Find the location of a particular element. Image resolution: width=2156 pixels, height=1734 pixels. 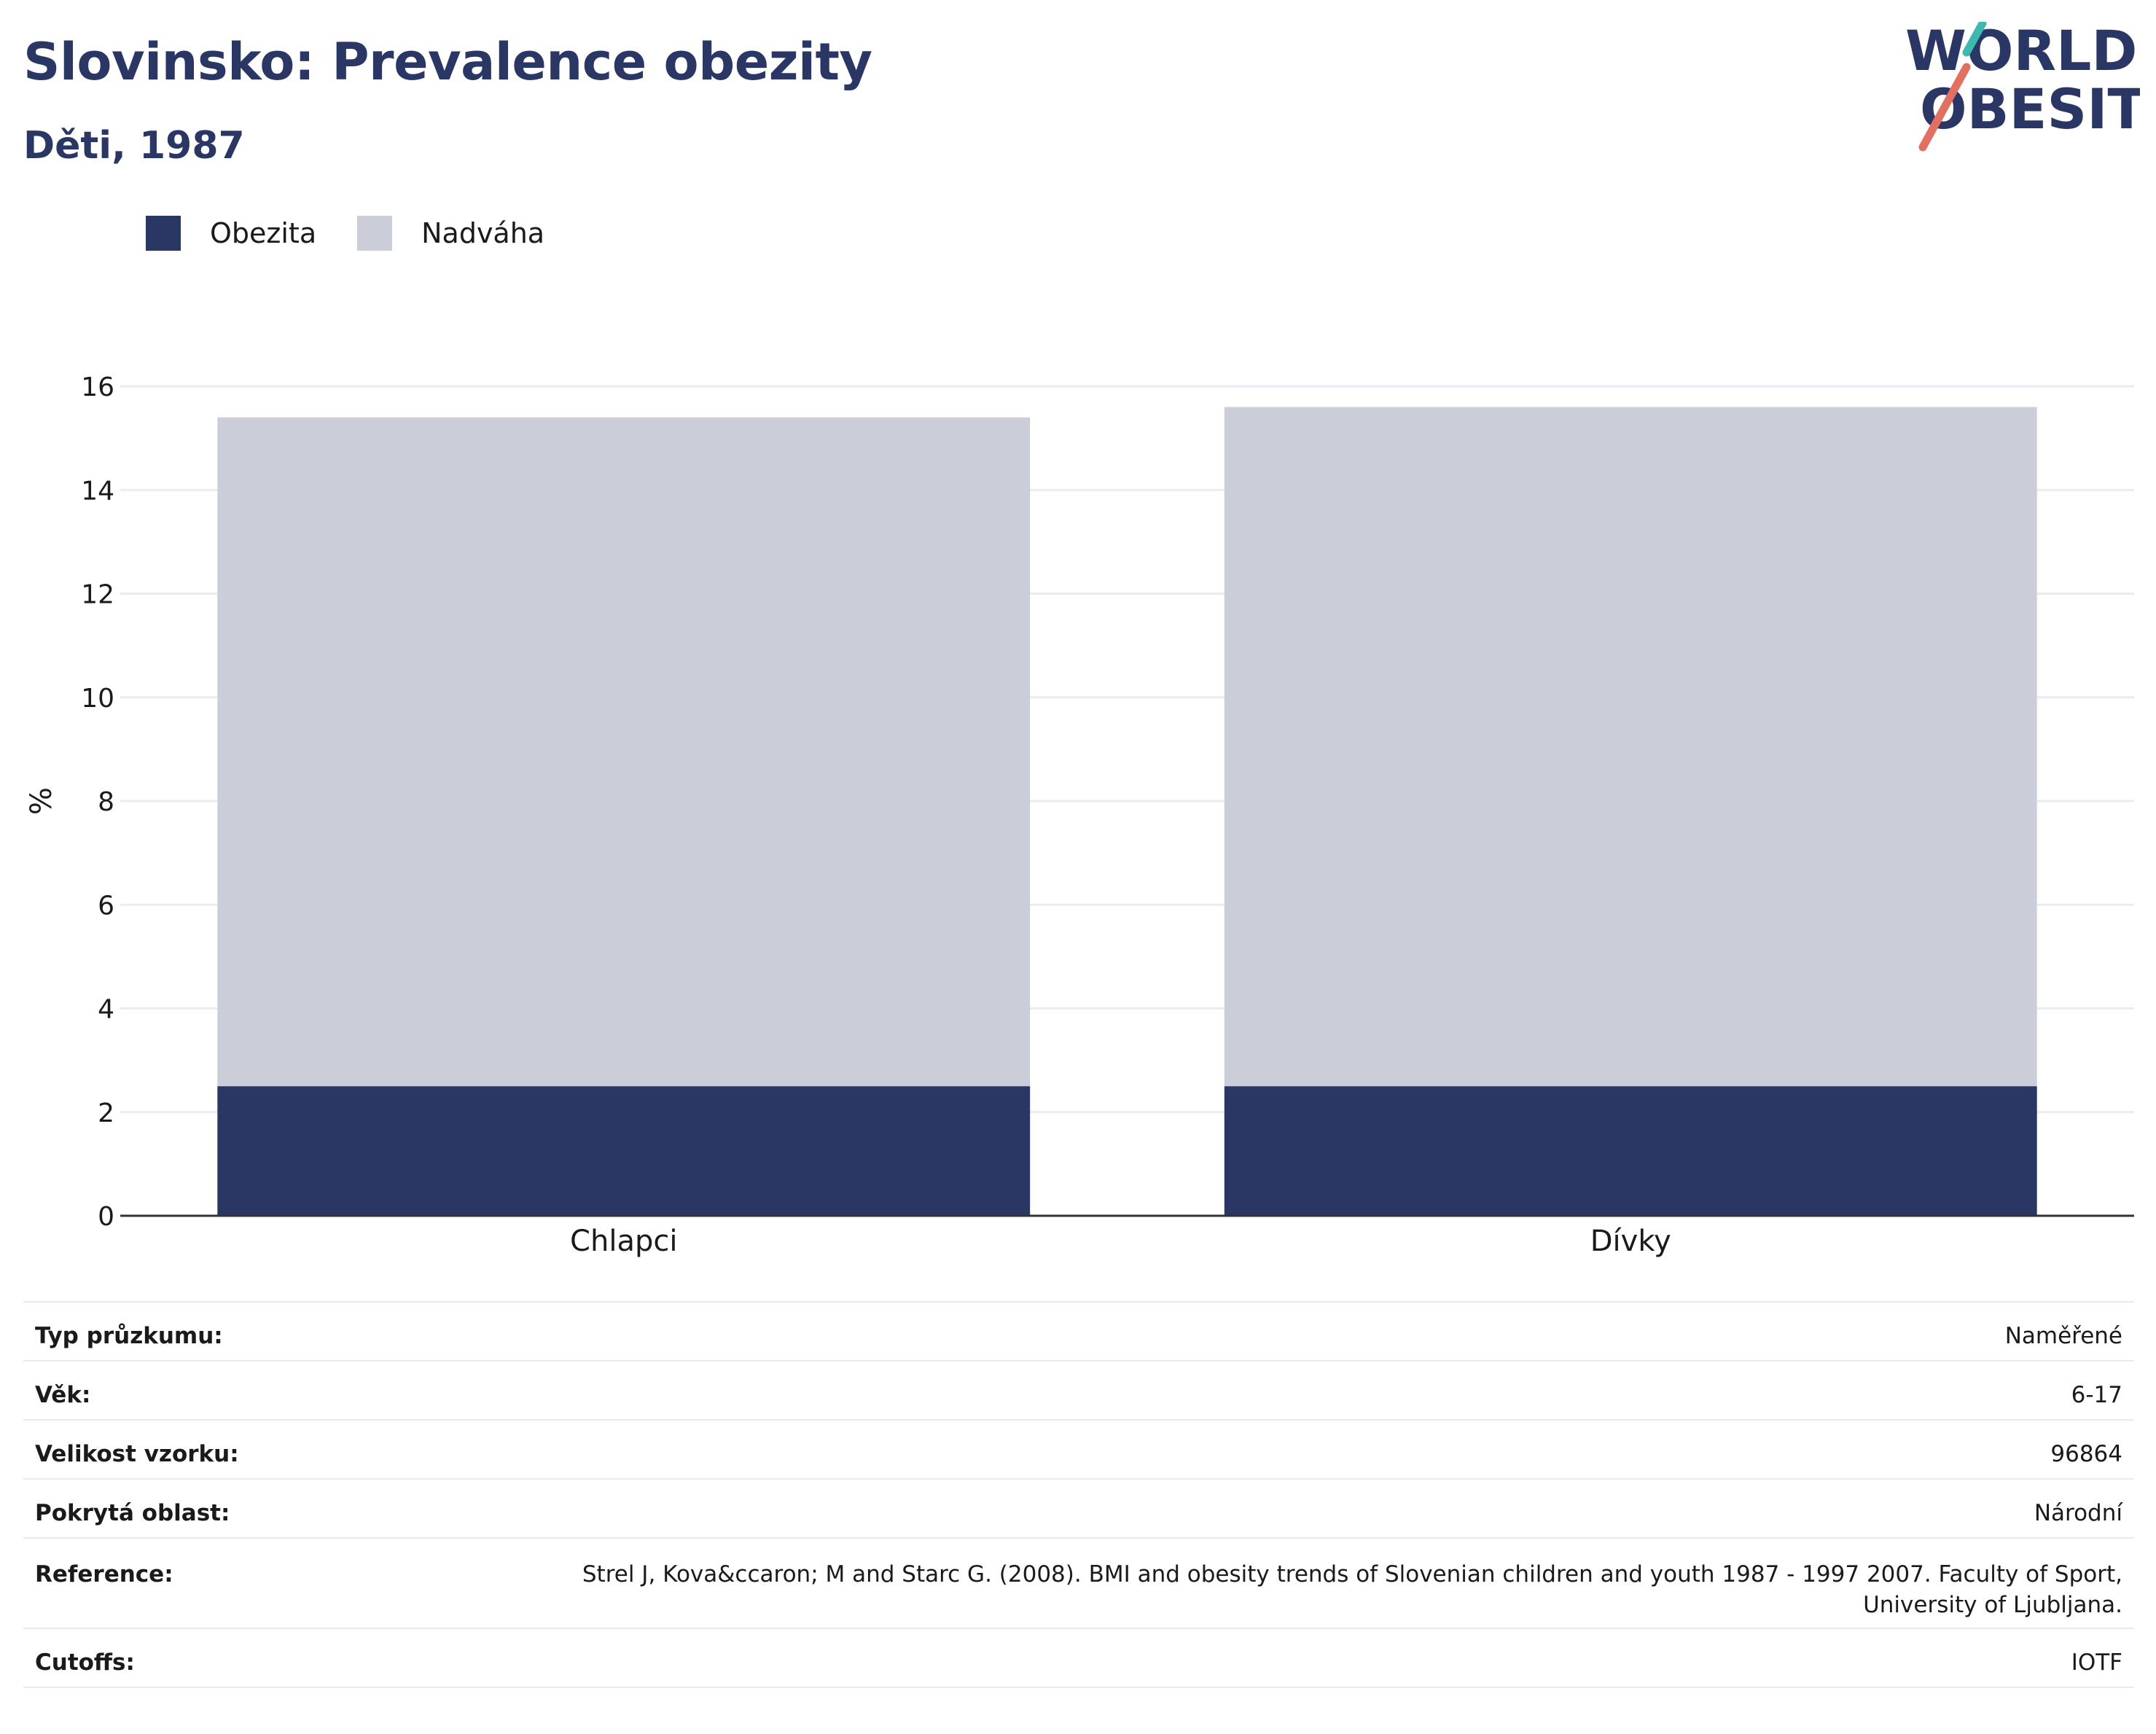

logo-teal-slash is located at coordinates (1975, 39).